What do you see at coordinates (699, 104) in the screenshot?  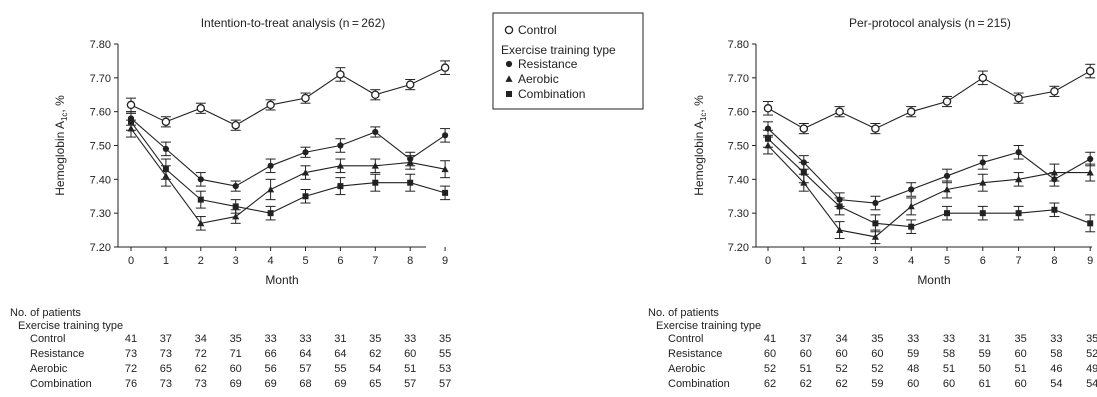 I see `y-axis-label-unit: , %` at bounding box center [699, 104].